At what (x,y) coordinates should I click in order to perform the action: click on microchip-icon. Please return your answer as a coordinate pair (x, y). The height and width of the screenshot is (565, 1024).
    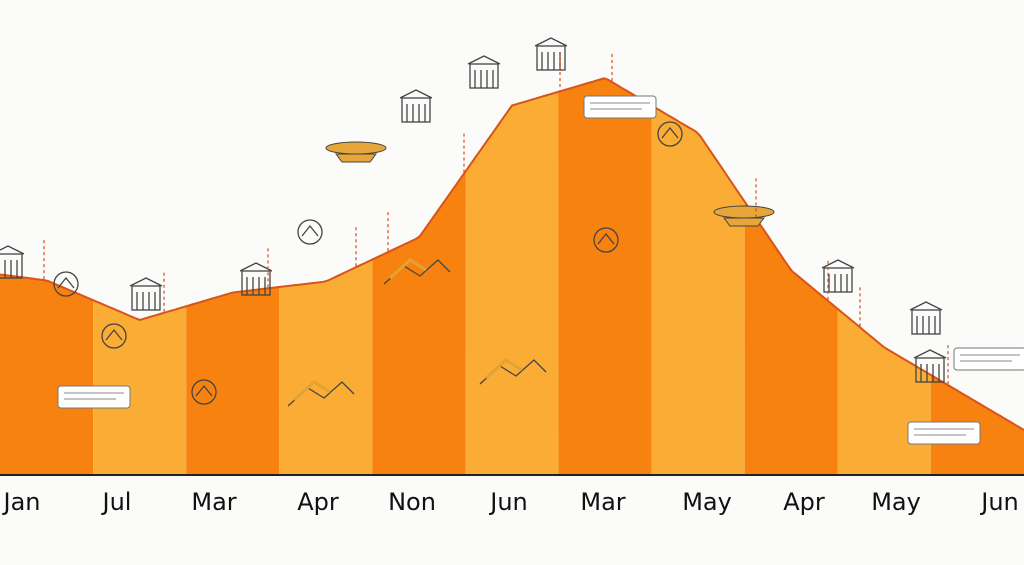
    Looking at the image, I should click on (838, 276).